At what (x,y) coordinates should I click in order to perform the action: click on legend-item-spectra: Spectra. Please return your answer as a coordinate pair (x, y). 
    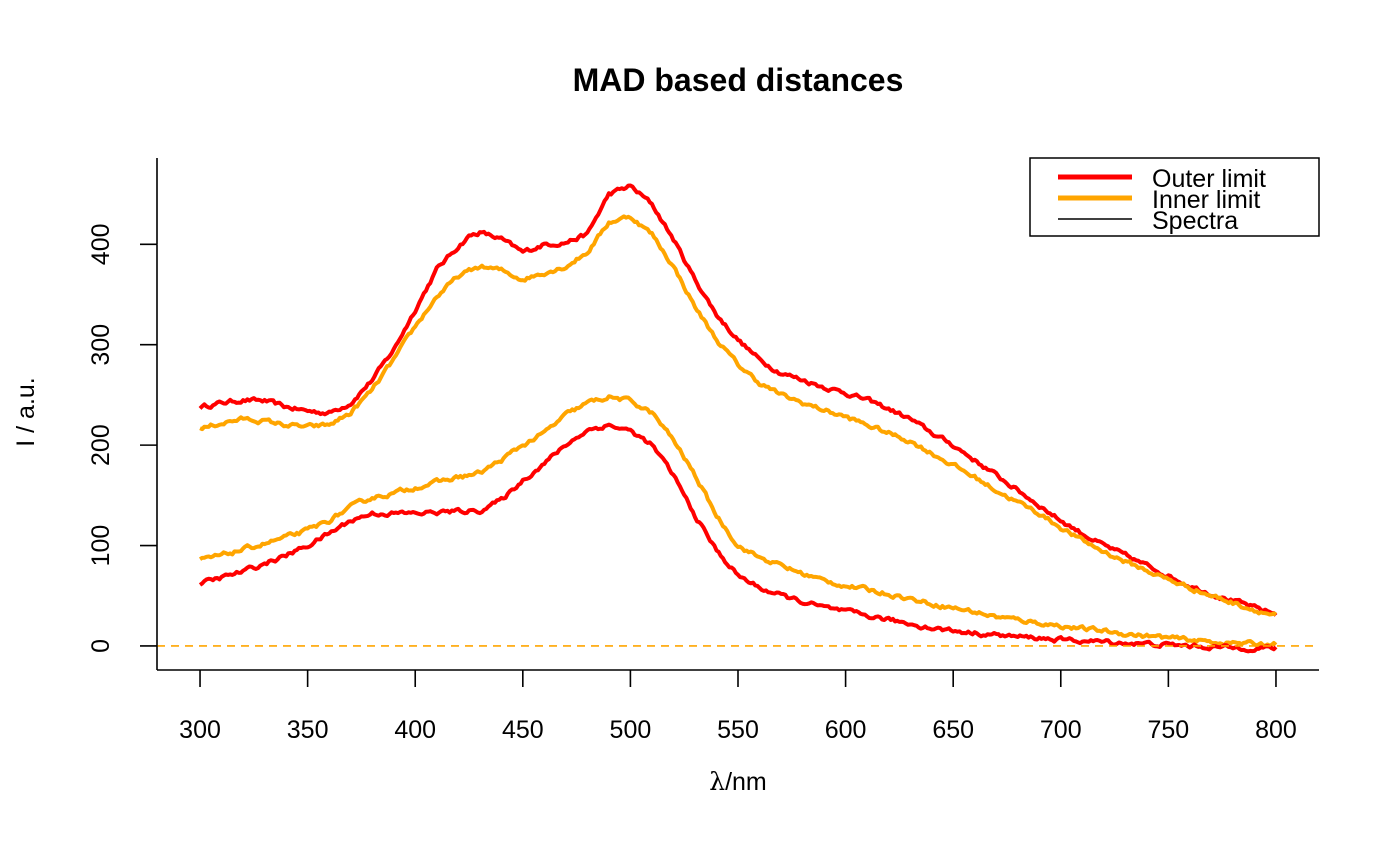
    Looking at the image, I should click on (1148, 221).